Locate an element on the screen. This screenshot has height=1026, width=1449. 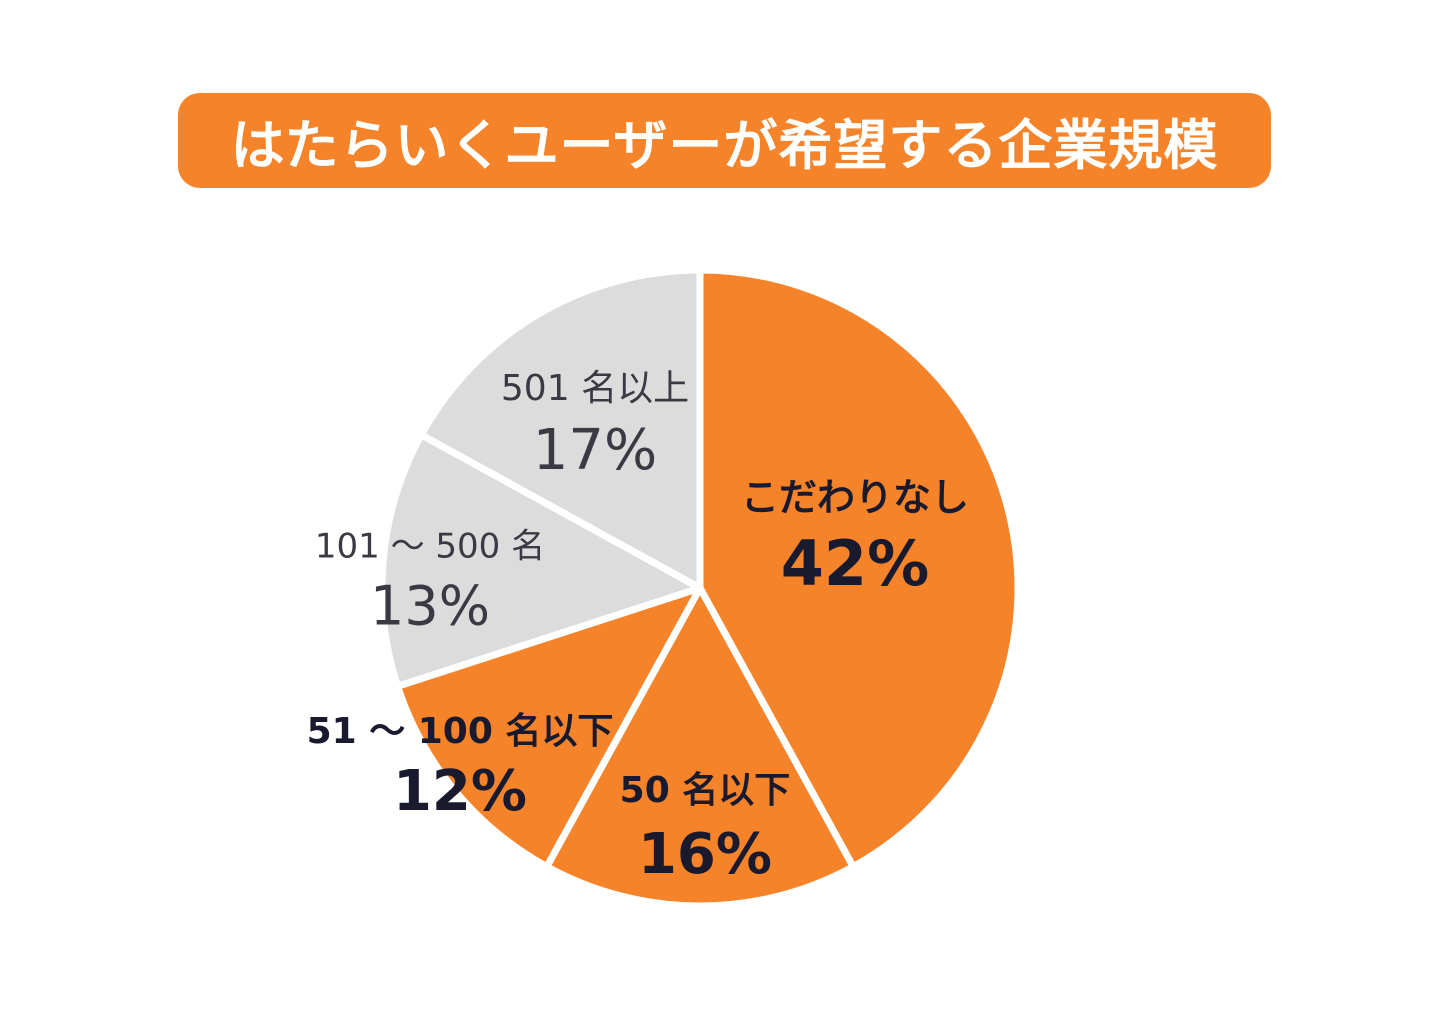
slice-name-label-2: 50 名以下 is located at coordinates (705, 790).